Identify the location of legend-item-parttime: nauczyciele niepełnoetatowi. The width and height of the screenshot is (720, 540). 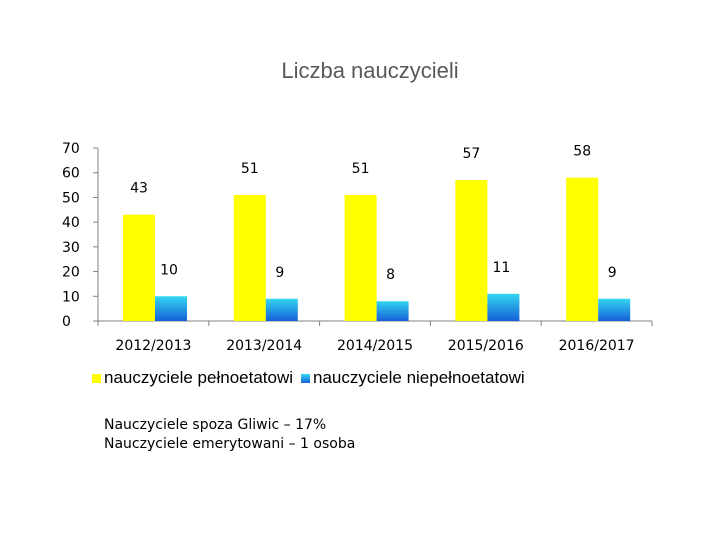
(413, 378).